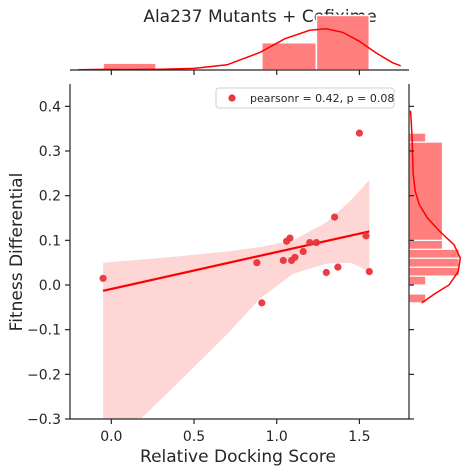 The height and width of the screenshot is (473, 474). What do you see at coordinates (232, 98) in the screenshot?
I see `legend-marker` at bounding box center [232, 98].